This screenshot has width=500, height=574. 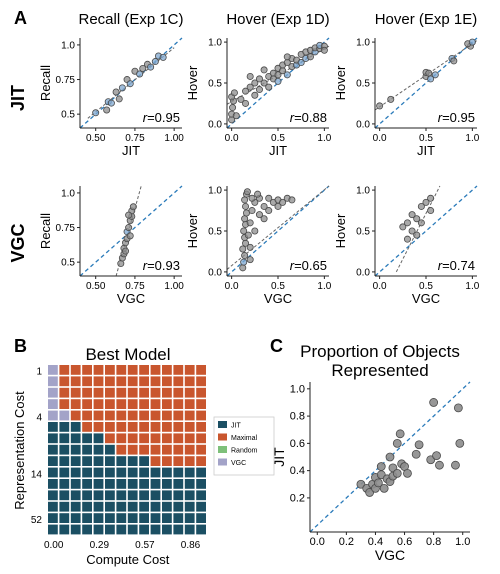 I want to click on x-tick-label: 1.00, so click(x=174, y=138).